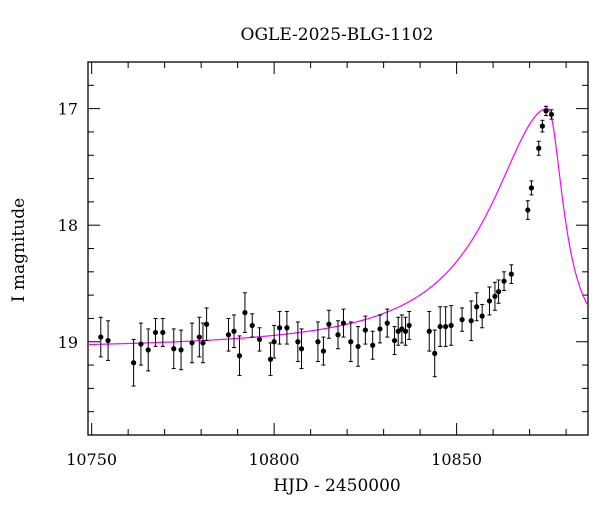  I want to click on chart-title: OGLE-2025-BLG-1102, so click(337, 35).